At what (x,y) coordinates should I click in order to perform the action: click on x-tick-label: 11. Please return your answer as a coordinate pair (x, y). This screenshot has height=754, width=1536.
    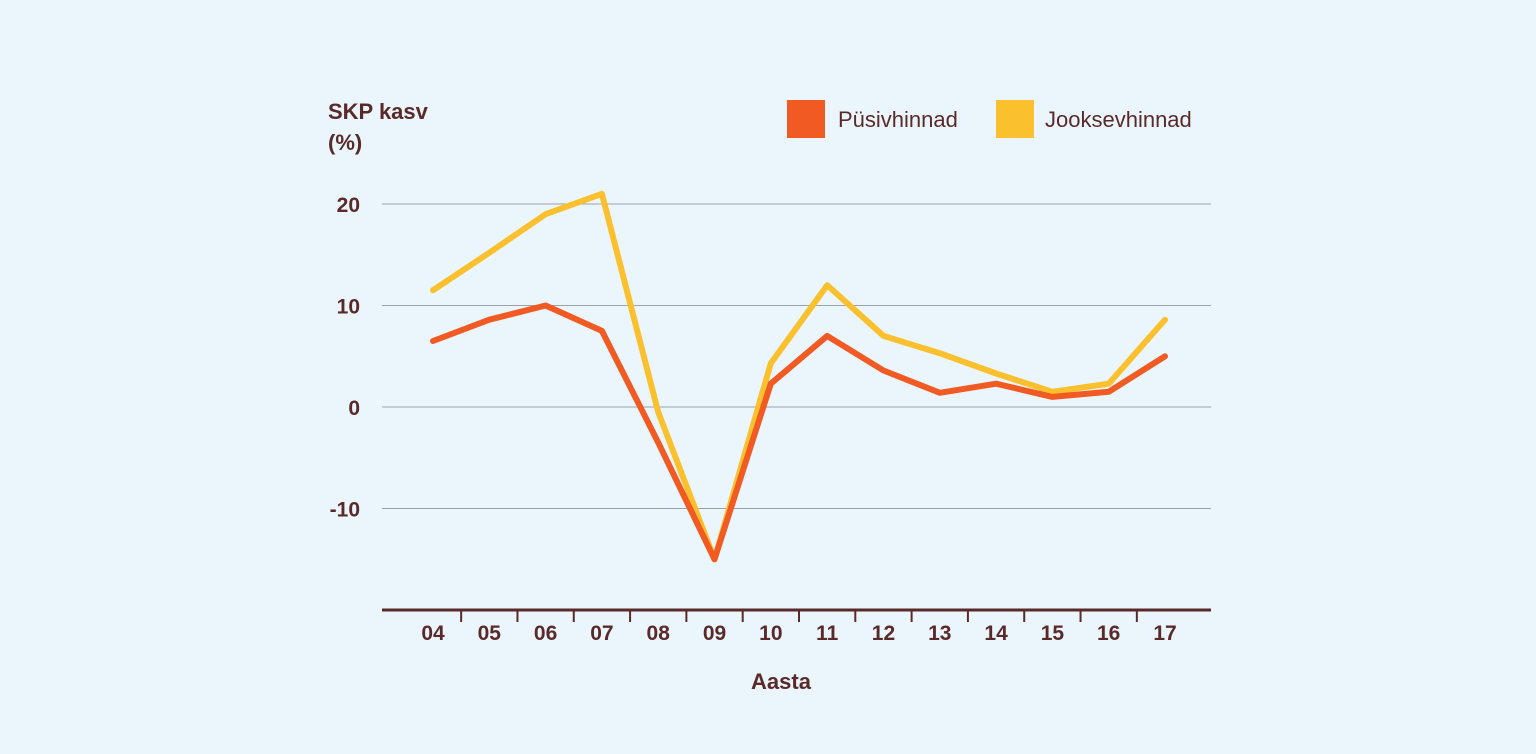
    Looking at the image, I should click on (827, 633).